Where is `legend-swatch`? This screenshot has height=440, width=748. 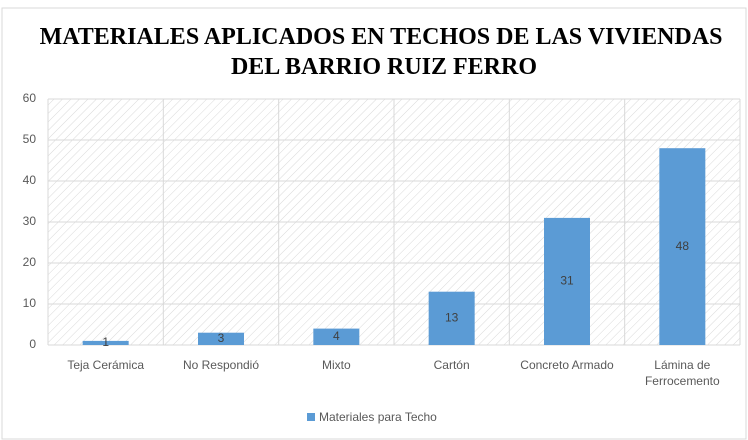 legend-swatch is located at coordinates (311, 417).